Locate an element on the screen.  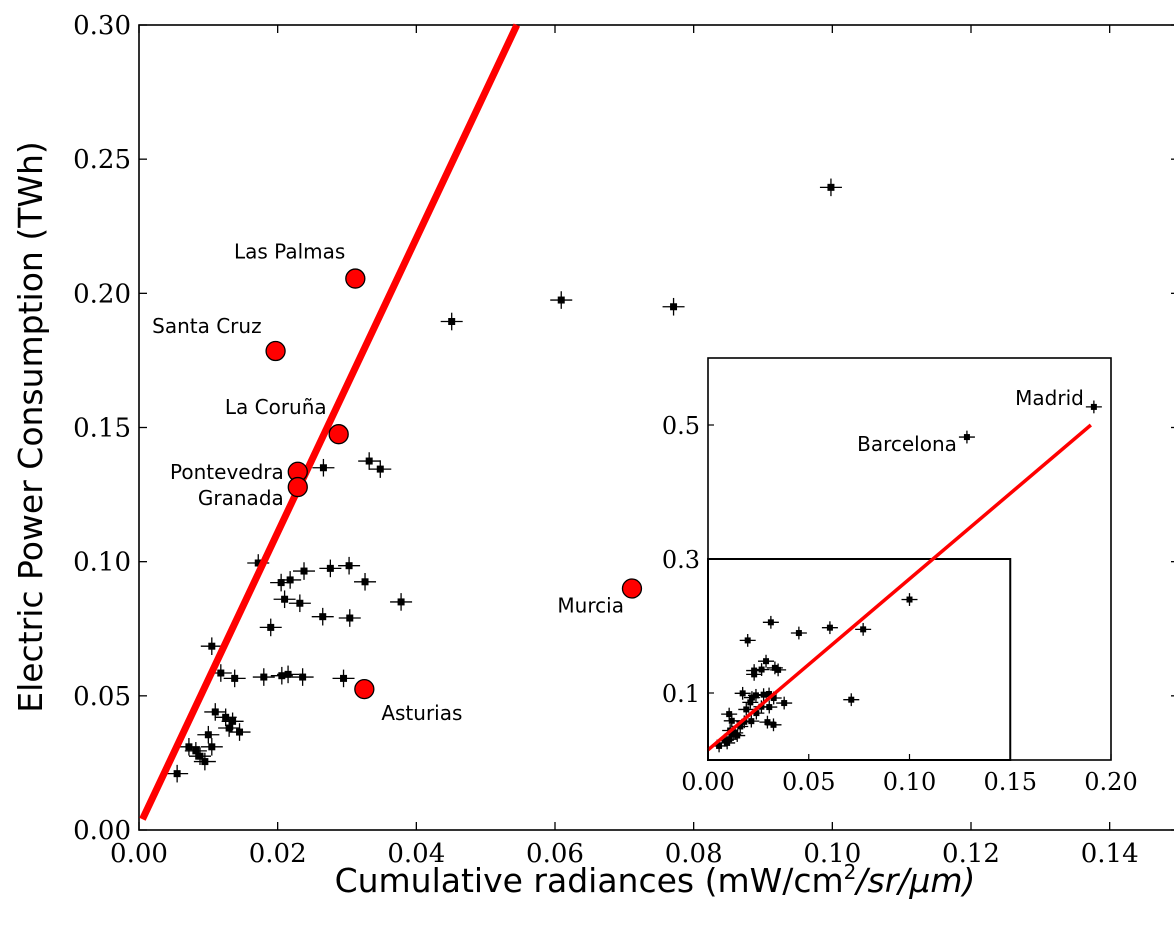
y-tick-label: 0.10 is located at coordinates (102, 563).